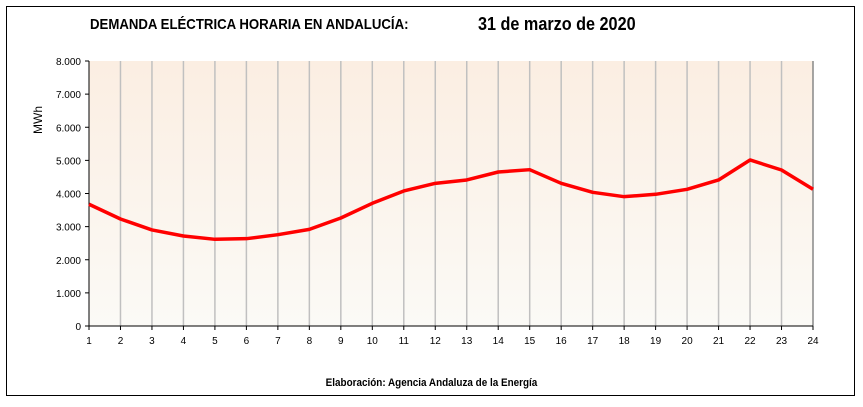 Image resolution: width=863 pixels, height=407 pixels. Describe the element at coordinates (184, 341) in the screenshot. I see `x-tick-label: 4` at that location.